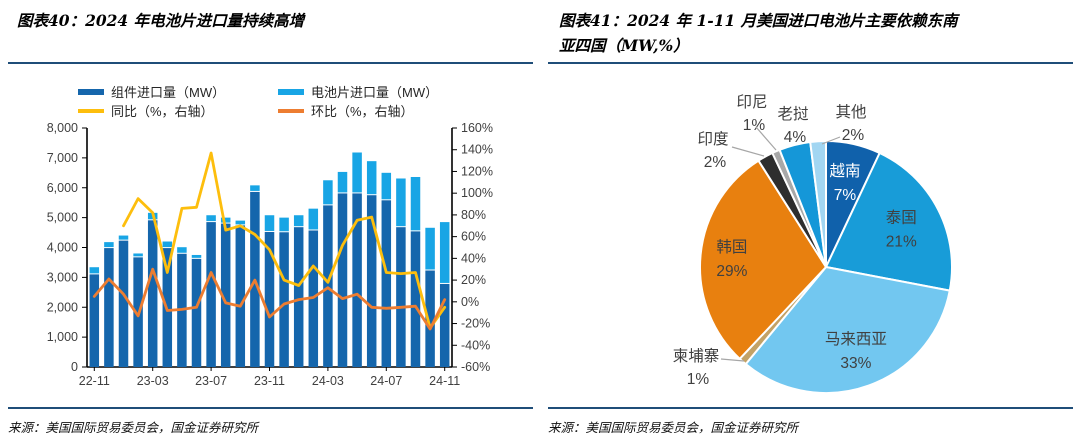 This screenshot has width=1080, height=444. Describe the element at coordinates (477, 171) in the screenshot. I see `svg-text: 120%` at that location.